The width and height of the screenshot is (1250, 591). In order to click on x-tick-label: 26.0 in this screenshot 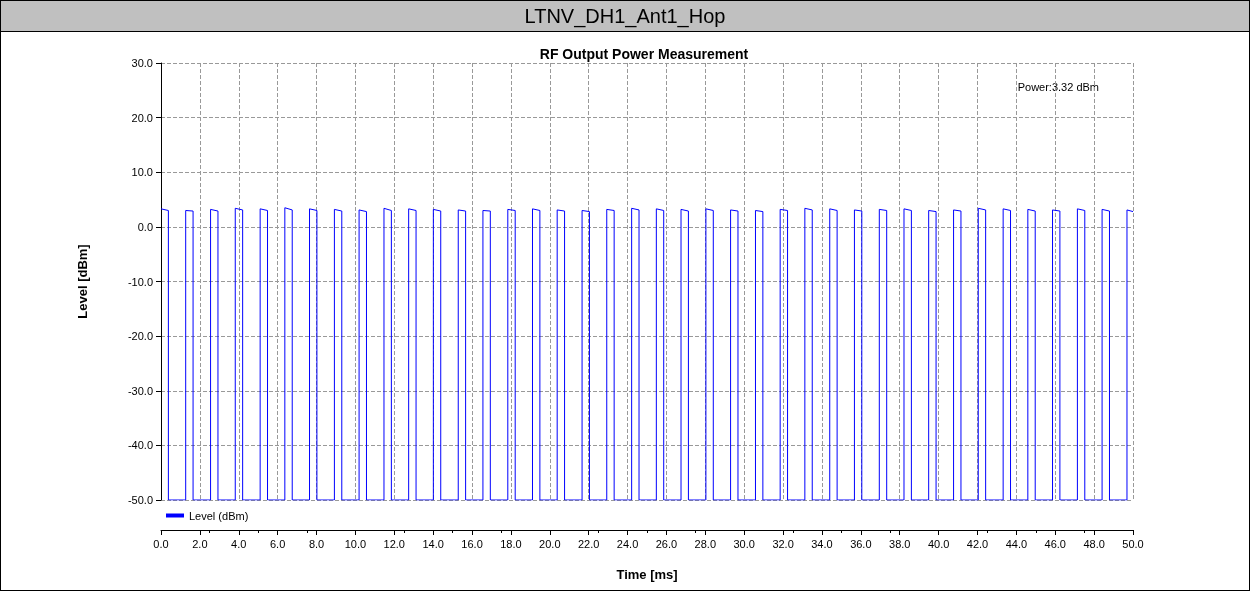, I will do `click(666, 543)`.